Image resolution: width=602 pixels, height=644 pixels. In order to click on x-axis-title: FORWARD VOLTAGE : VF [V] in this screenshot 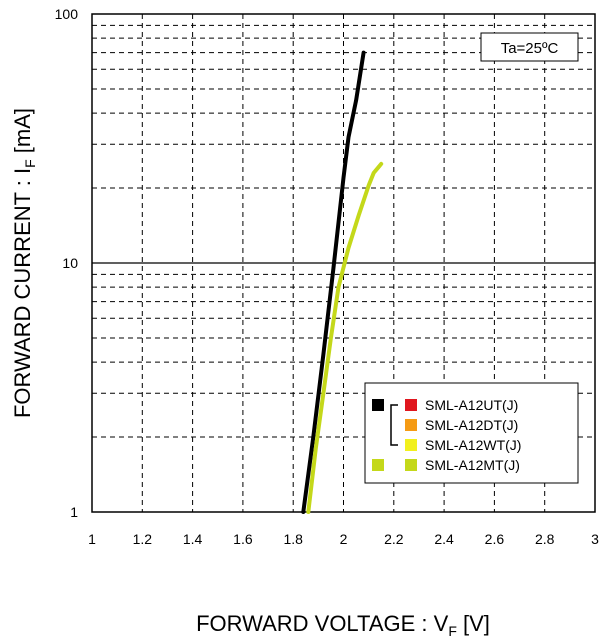, I will do `click(343, 625)`.